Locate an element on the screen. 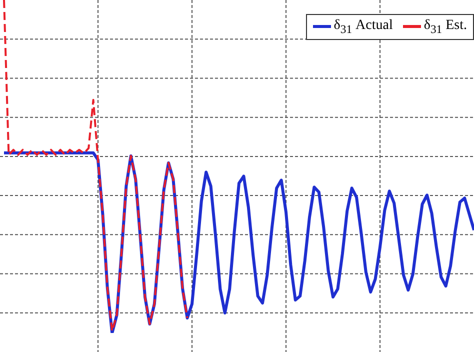 The width and height of the screenshot is (474, 352). legend-label: δ$_{31}$ Actual is located at coordinates (363, 27).